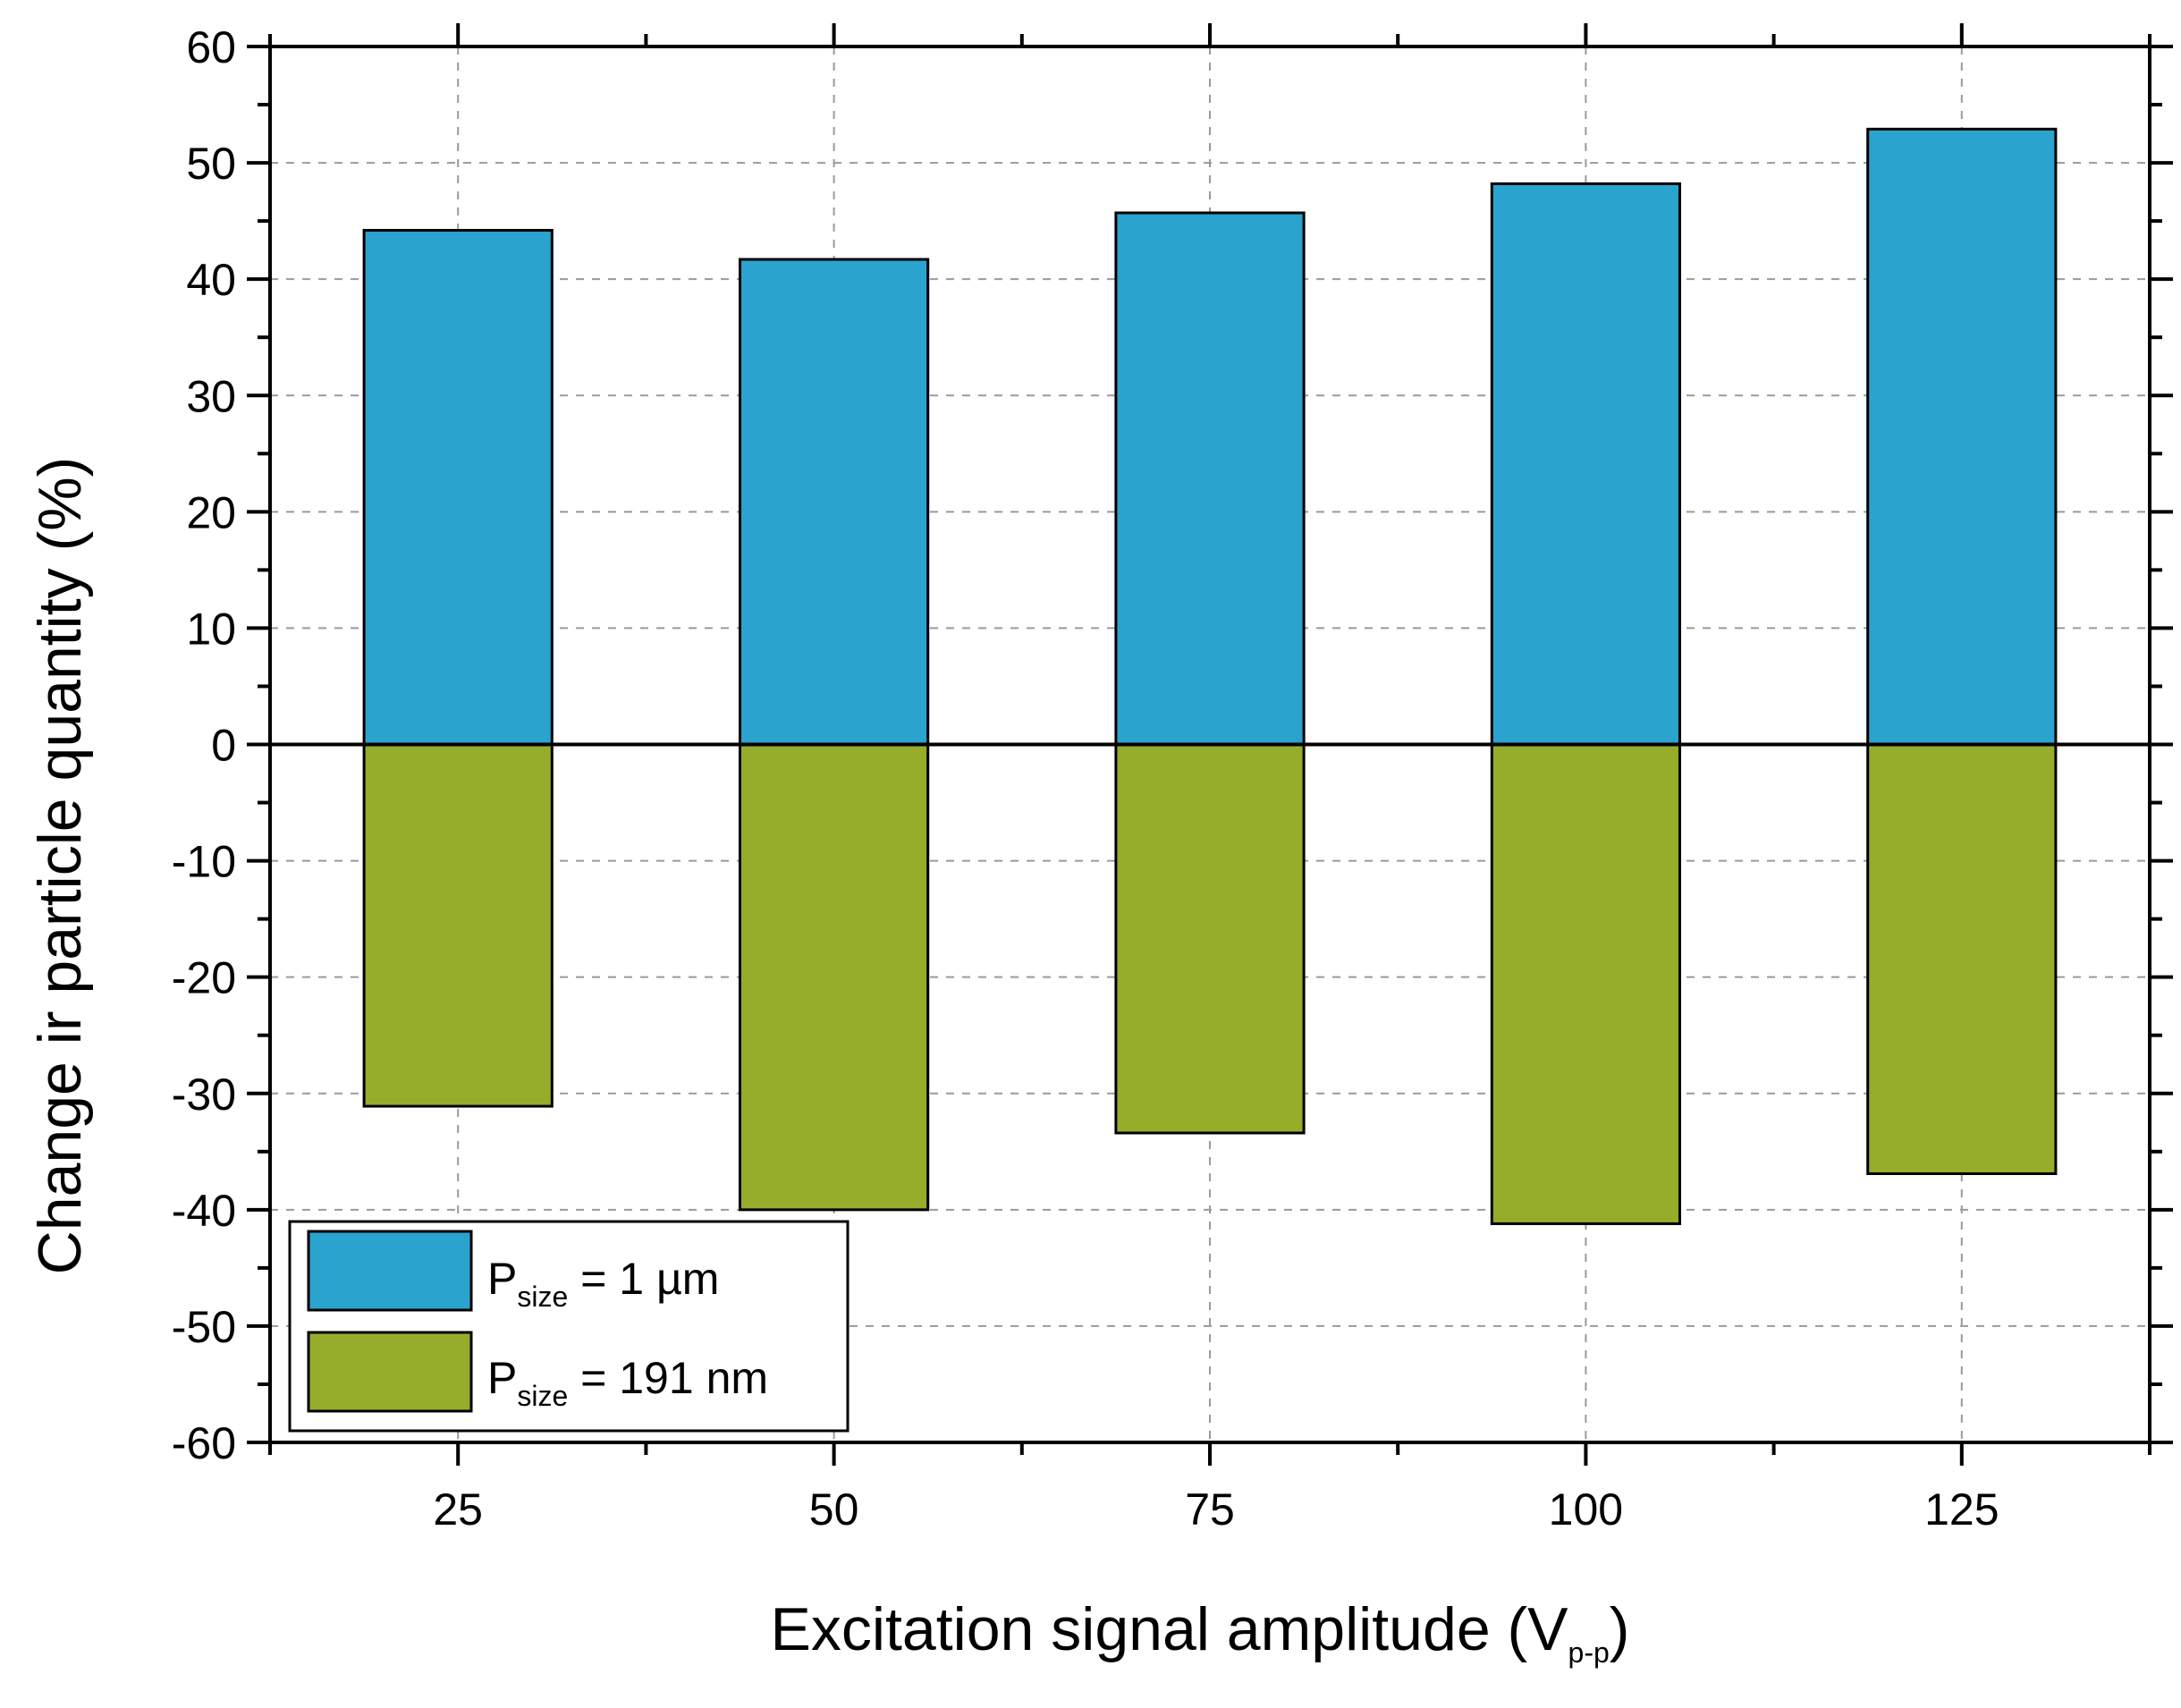 This screenshot has width=2181, height=1708. What do you see at coordinates (1589, 1653) in the screenshot?
I see `x-axis-title-subscript: p-p` at bounding box center [1589, 1653].